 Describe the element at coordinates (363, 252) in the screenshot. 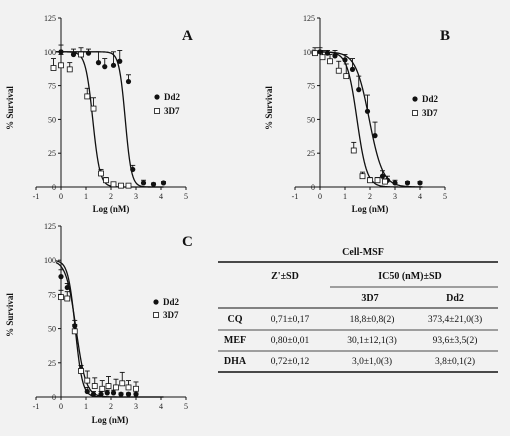

I see `table-title: Cell-MSF` at that location.